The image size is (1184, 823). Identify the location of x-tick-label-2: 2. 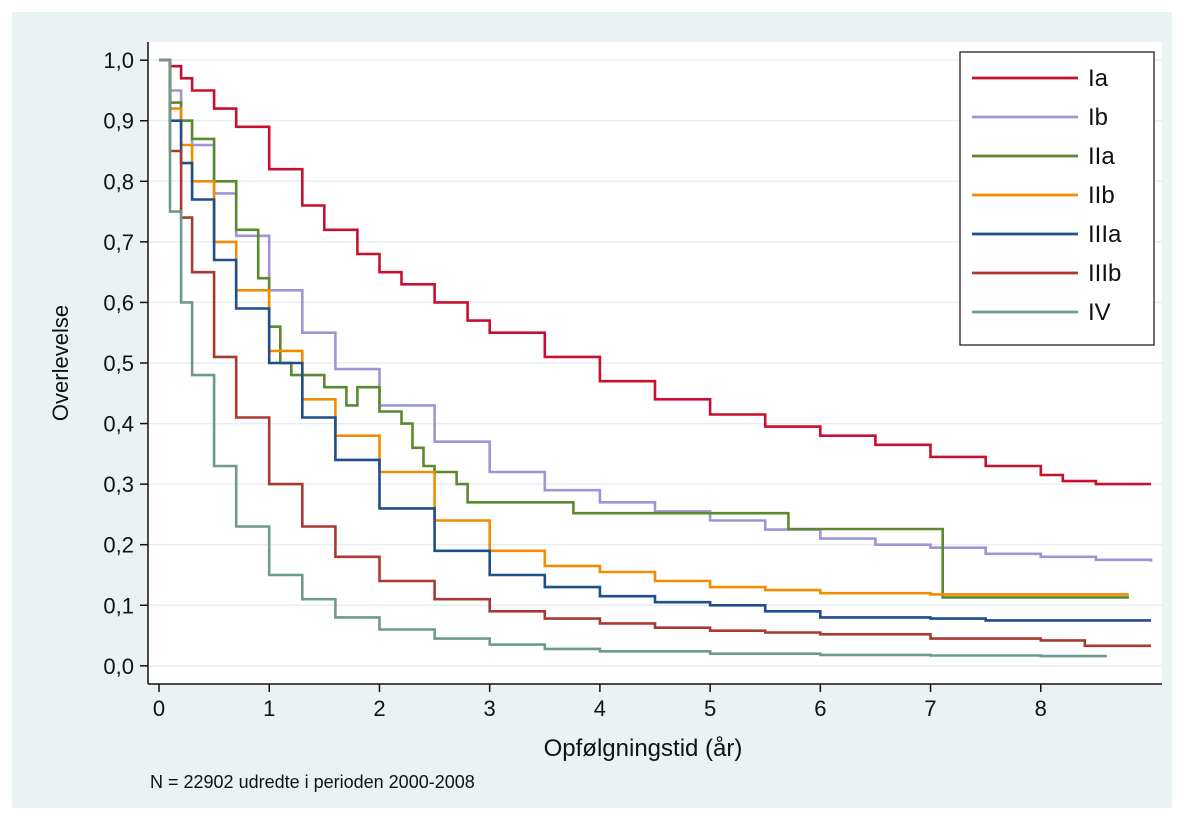
(379, 708).